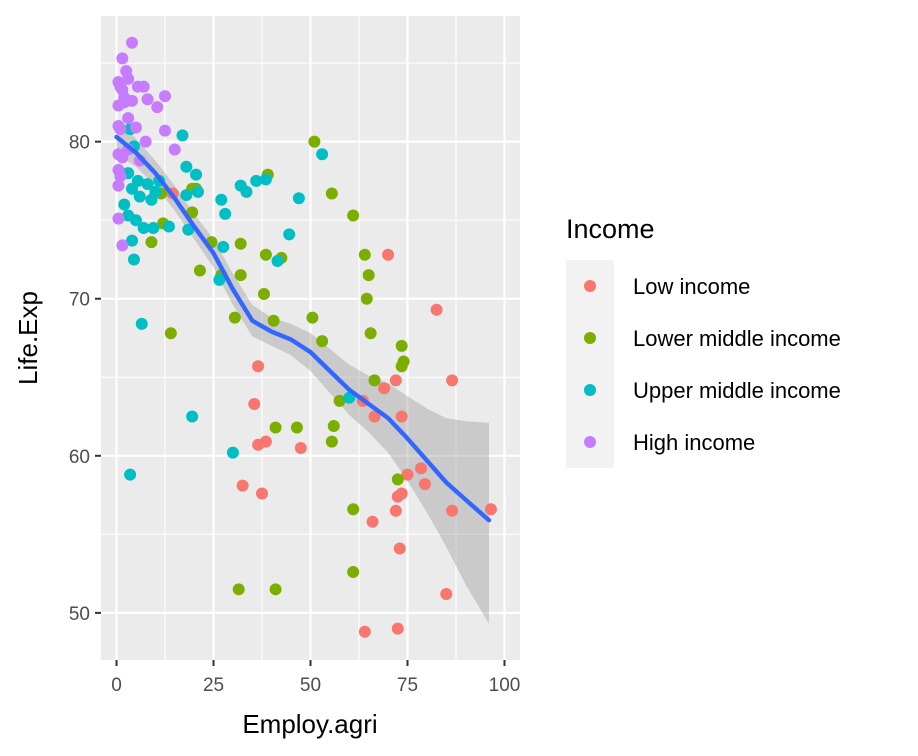  I want to click on x-tick-label: 50, so click(310, 685).